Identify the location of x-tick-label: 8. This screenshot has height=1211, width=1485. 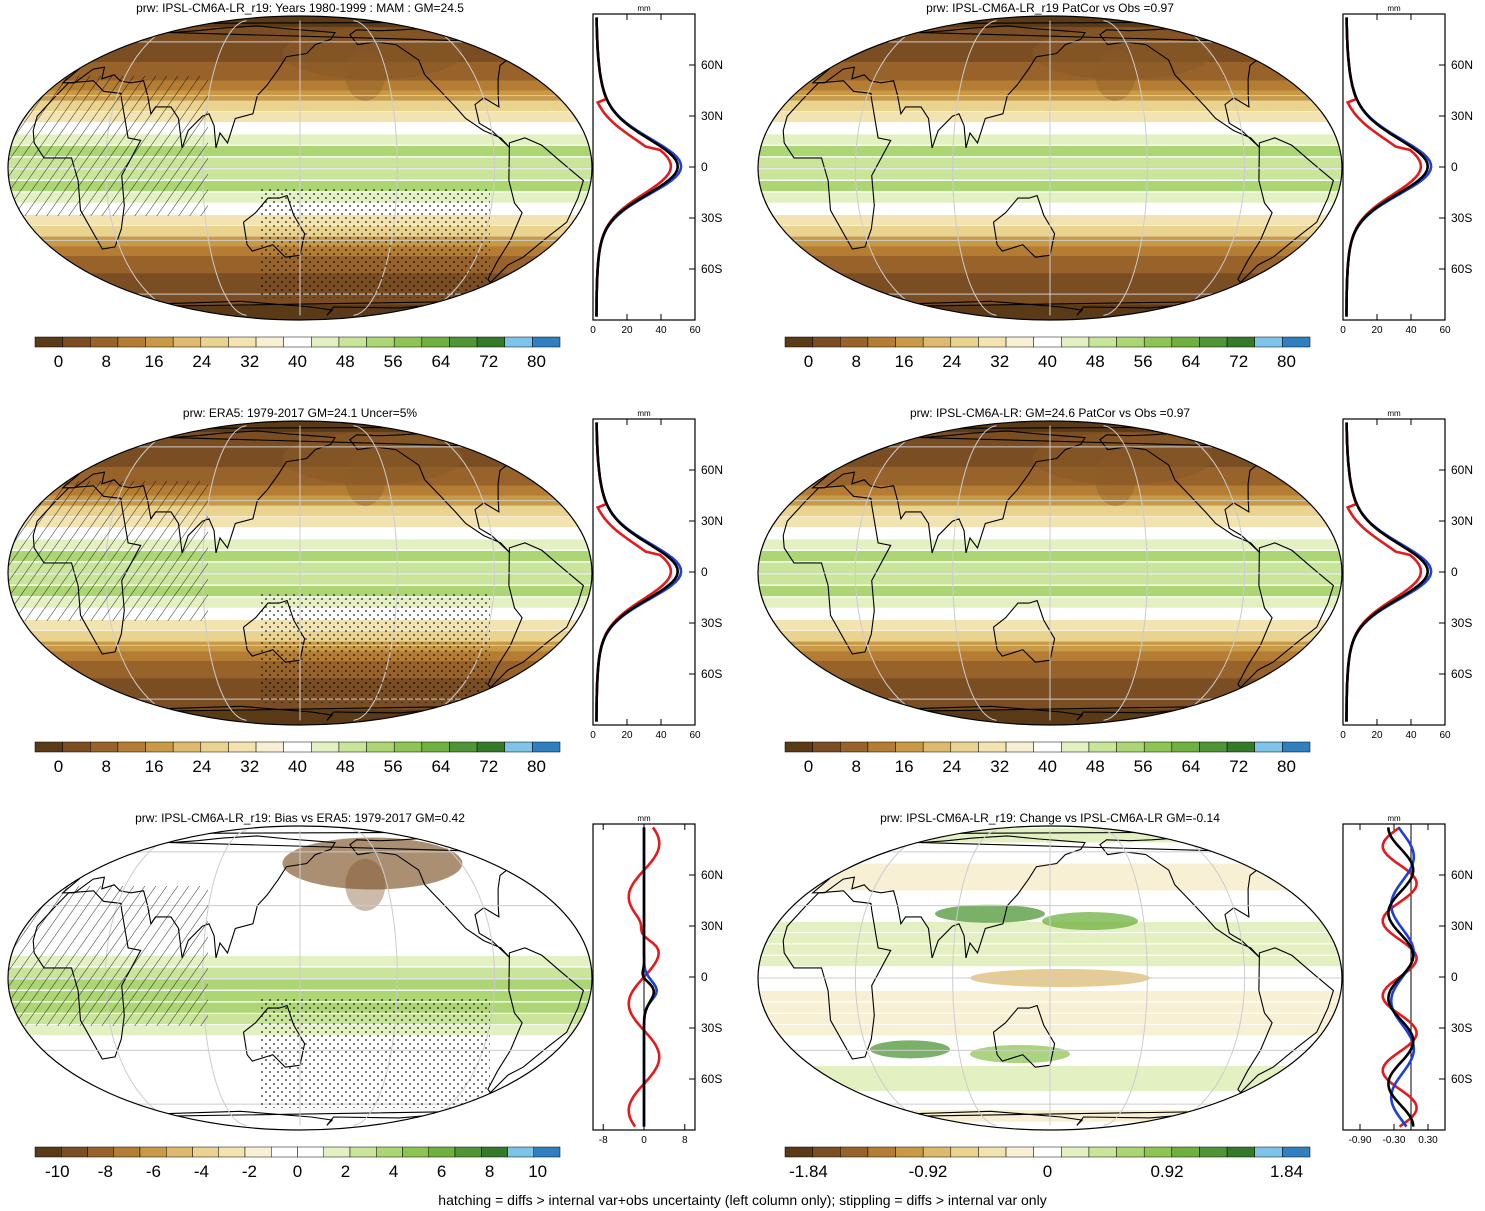
(685, 1140).